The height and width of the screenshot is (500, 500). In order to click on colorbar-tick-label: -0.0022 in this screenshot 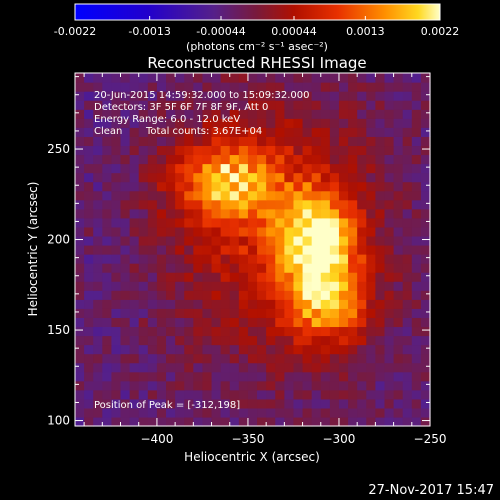, I will do `click(75, 31)`.